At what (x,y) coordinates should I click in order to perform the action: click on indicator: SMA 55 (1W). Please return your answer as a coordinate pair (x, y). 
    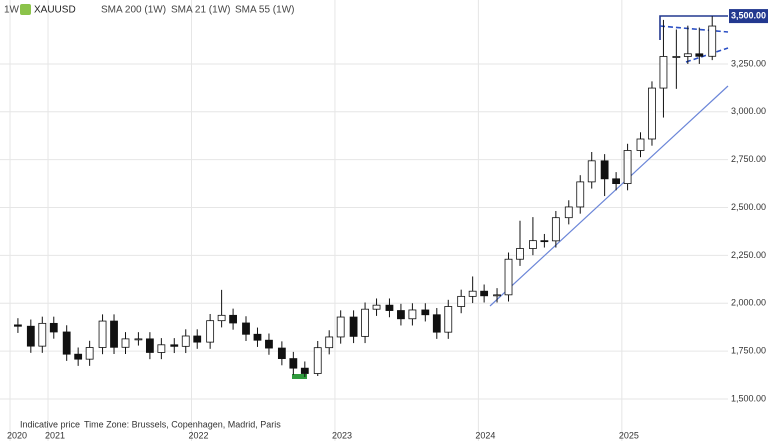
    Looking at the image, I should click on (264, 10).